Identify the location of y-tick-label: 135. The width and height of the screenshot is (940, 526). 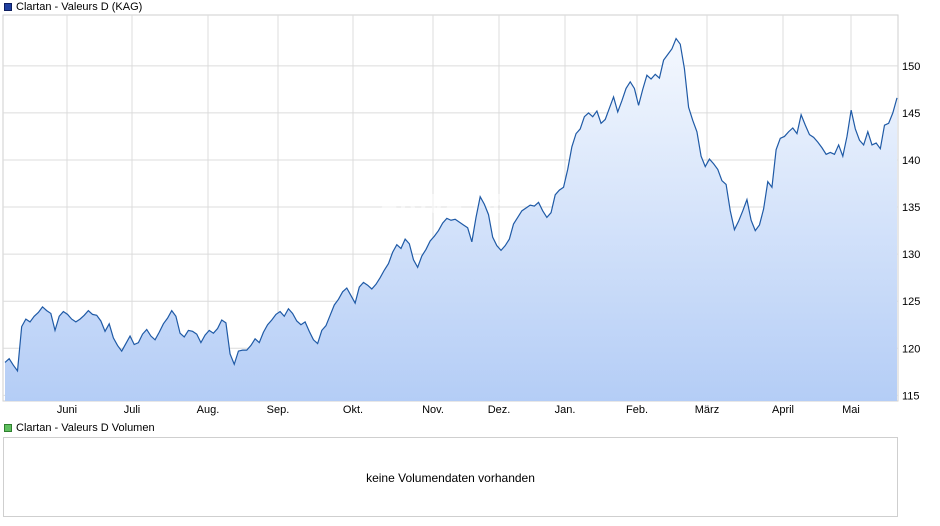
(911, 208).